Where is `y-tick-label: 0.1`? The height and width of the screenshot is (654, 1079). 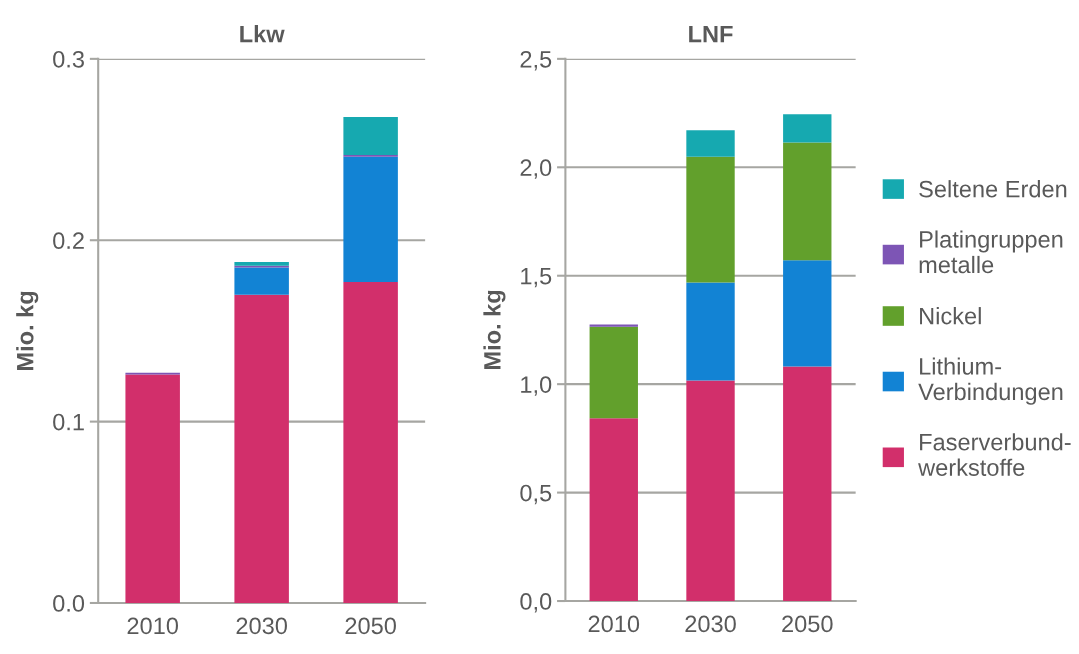
y-tick-label: 0.1 is located at coordinates (68, 422).